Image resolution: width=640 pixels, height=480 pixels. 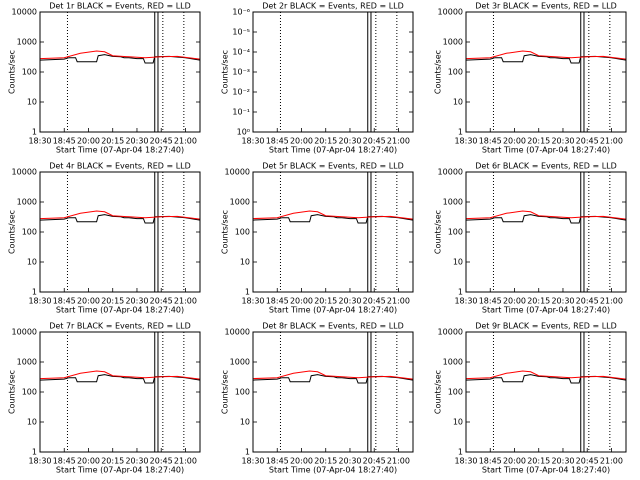 I want to click on chart-title: Det 1r BLACK = Events, RED = LLD, so click(x=120, y=6).